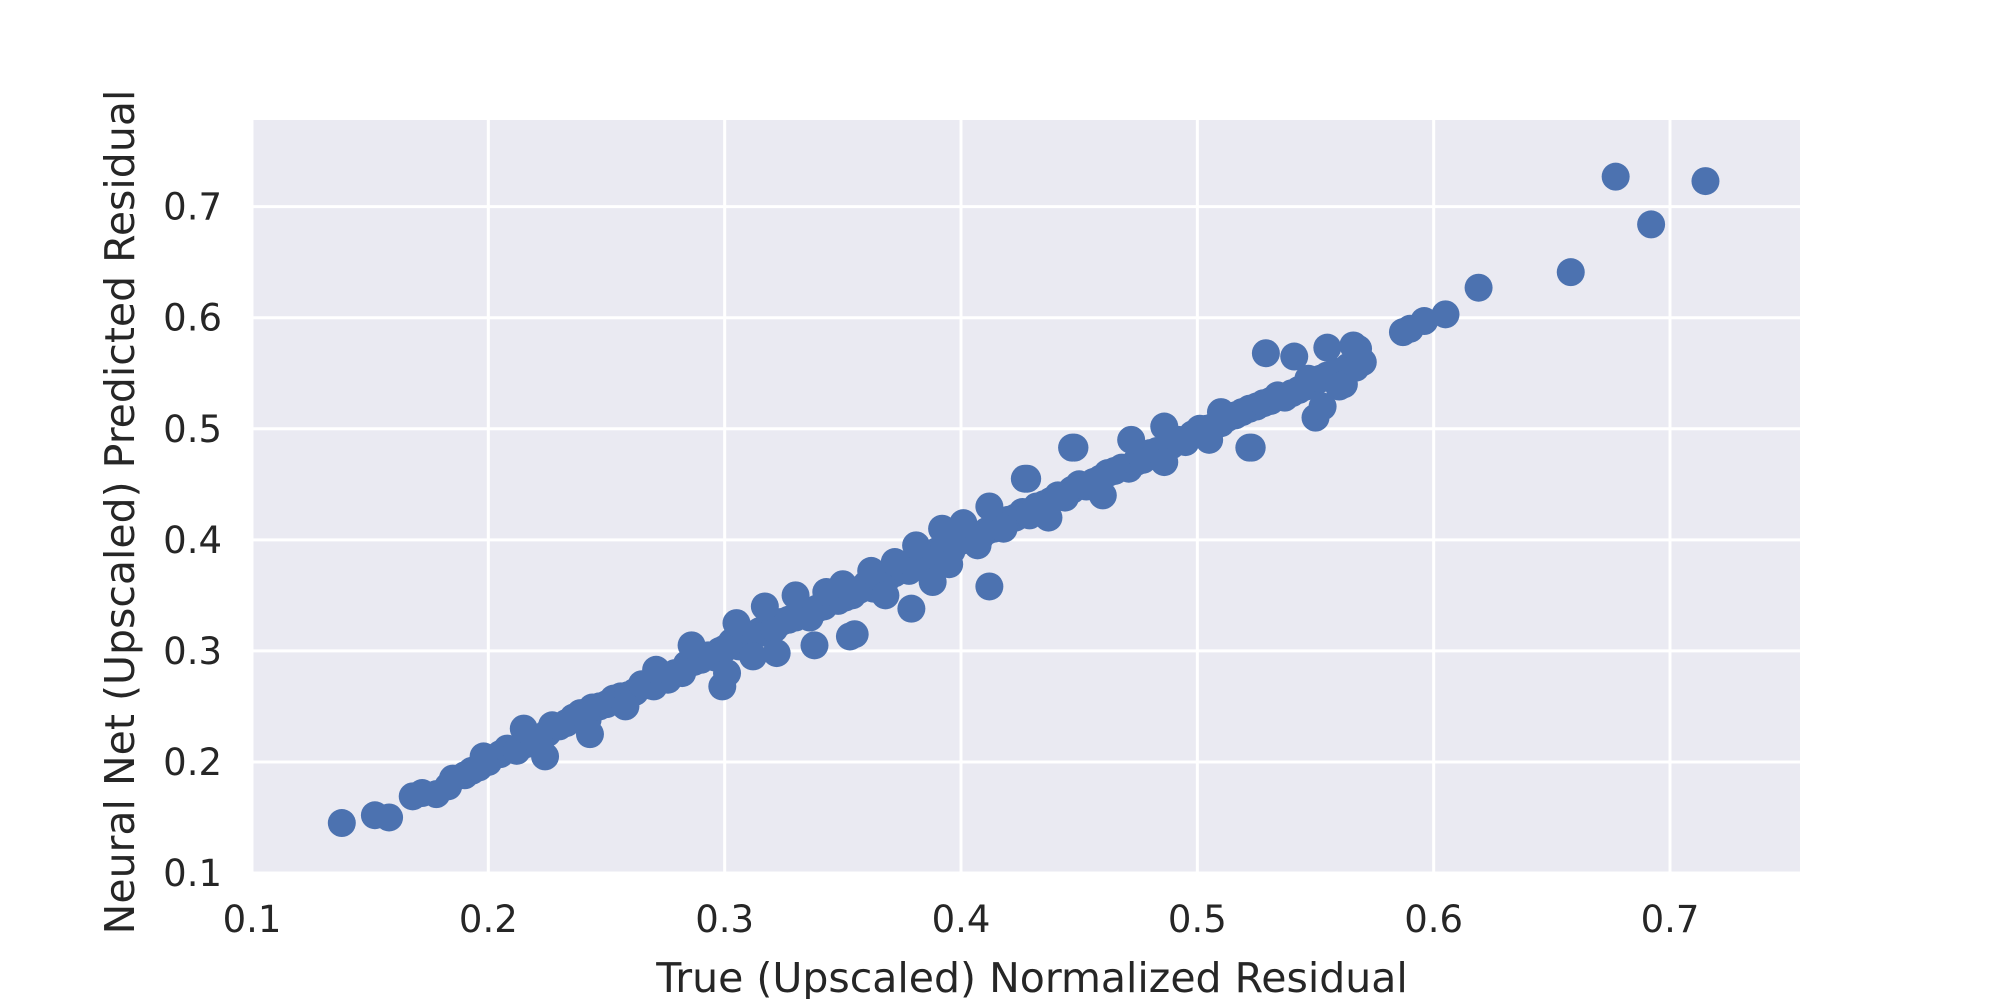  Describe the element at coordinates (1031, 976) in the screenshot. I see `x-axis-label: True (Upscaled) Normalized Residual` at that location.